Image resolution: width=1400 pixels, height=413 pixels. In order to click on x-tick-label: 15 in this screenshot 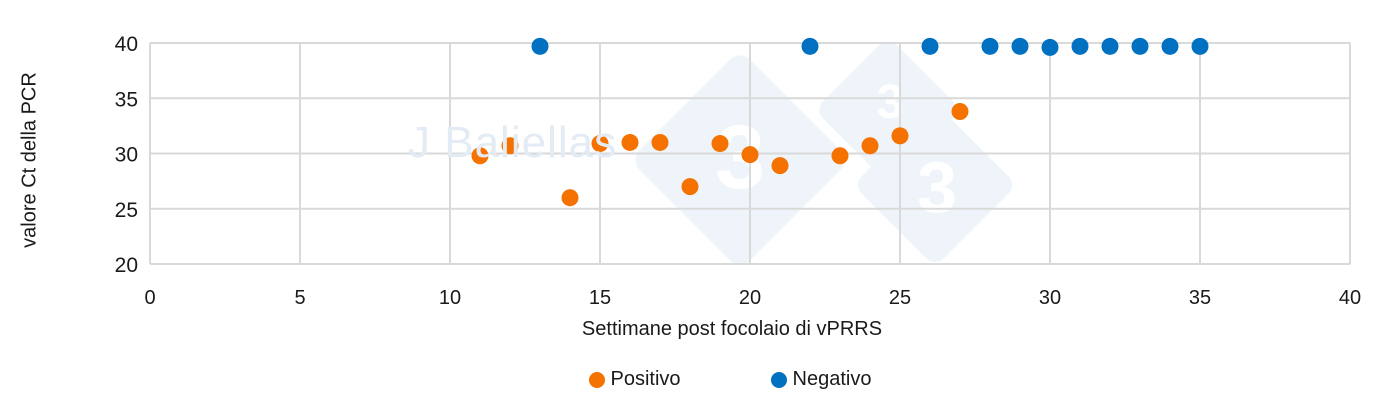, I will do `click(600, 298)`.